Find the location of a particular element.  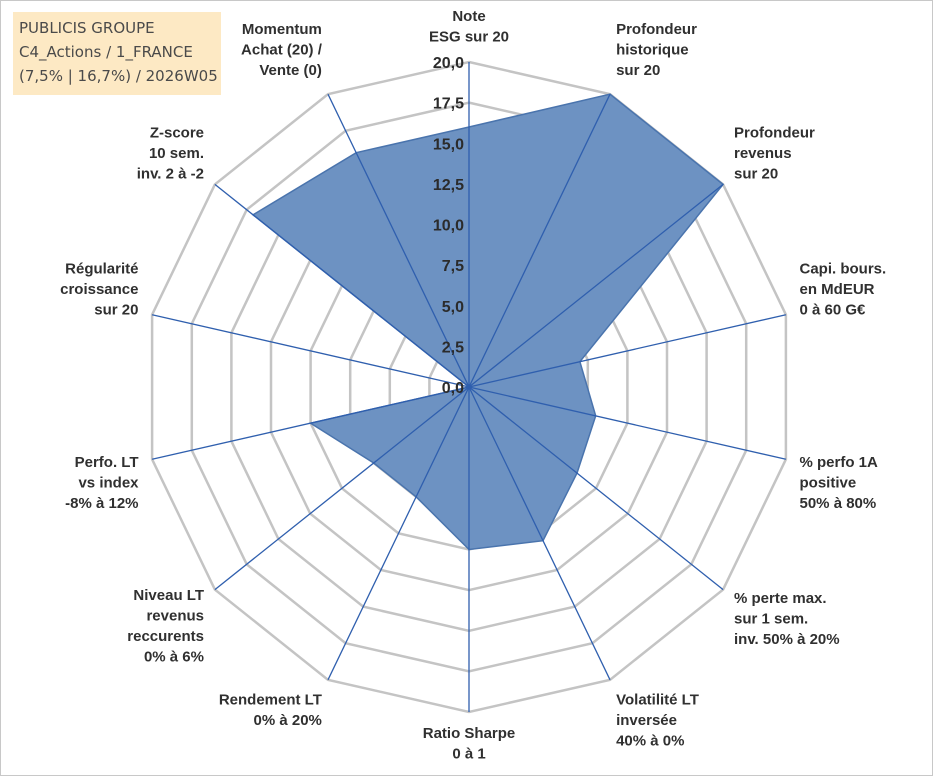

axis-label-line: Perfo. LT is located at coordinates (107, 462).